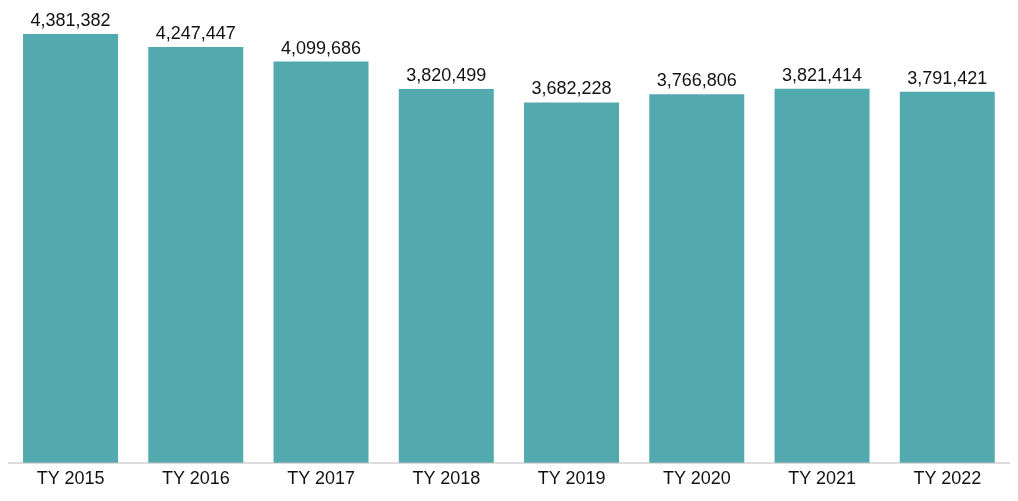 This screenshot has height=501, width=1018. What do you see at coordinates (195, 33) in the screenshot?
I see `data-label: 4,247,447` at bounding box center [195, 33].